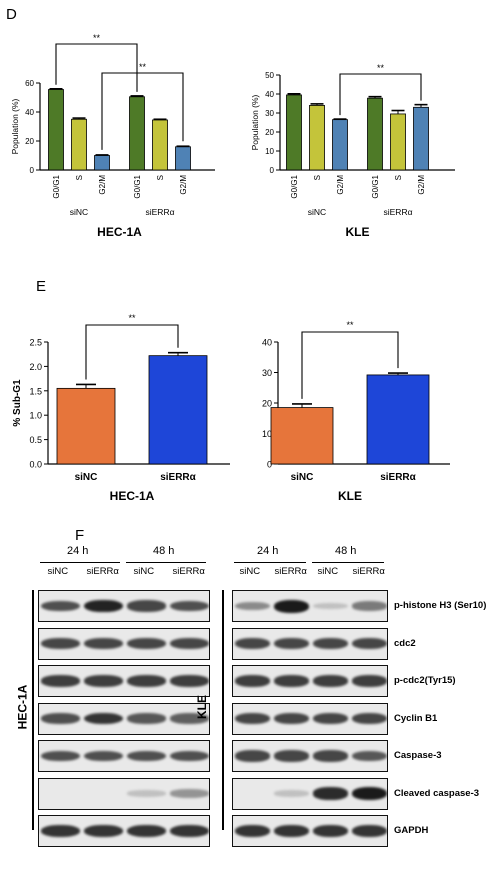 The image size is (500, 870). Describe the element at coordinates (56, 186) in the screenshot. I see `x-tick-label: G0/G1` at that location.